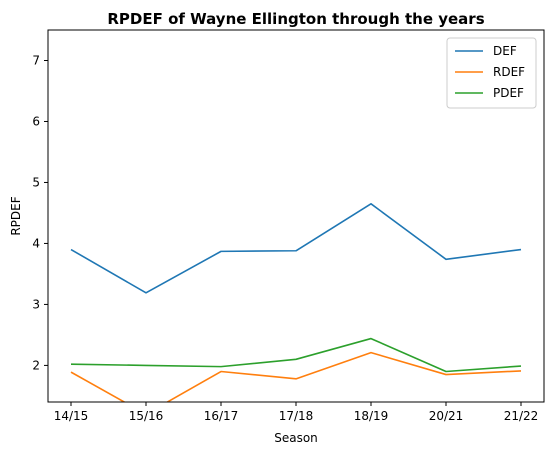 This screenshot has width=554, height=455. I want to click on y-tick-label: 4, so click(36, 243).